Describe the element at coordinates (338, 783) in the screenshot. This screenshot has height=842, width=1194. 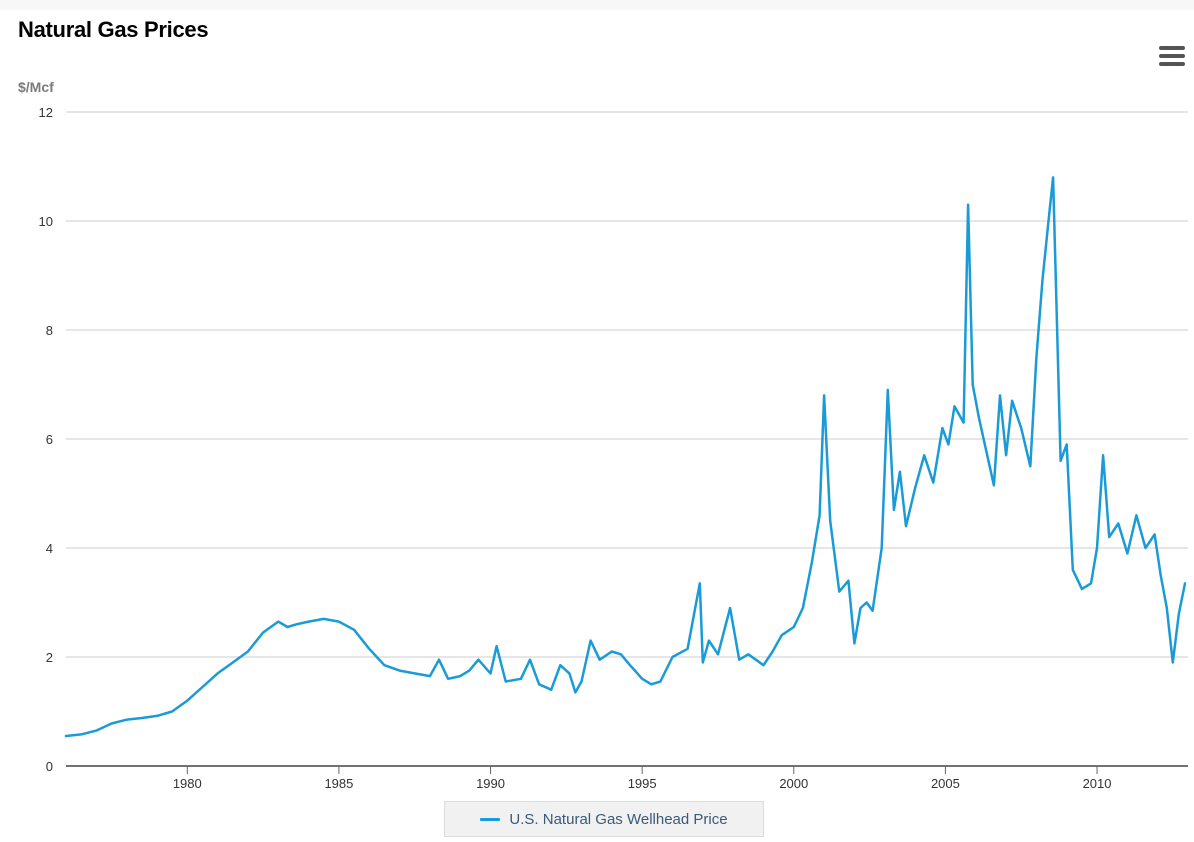
I see `x-tick-label: 1985` at that location.